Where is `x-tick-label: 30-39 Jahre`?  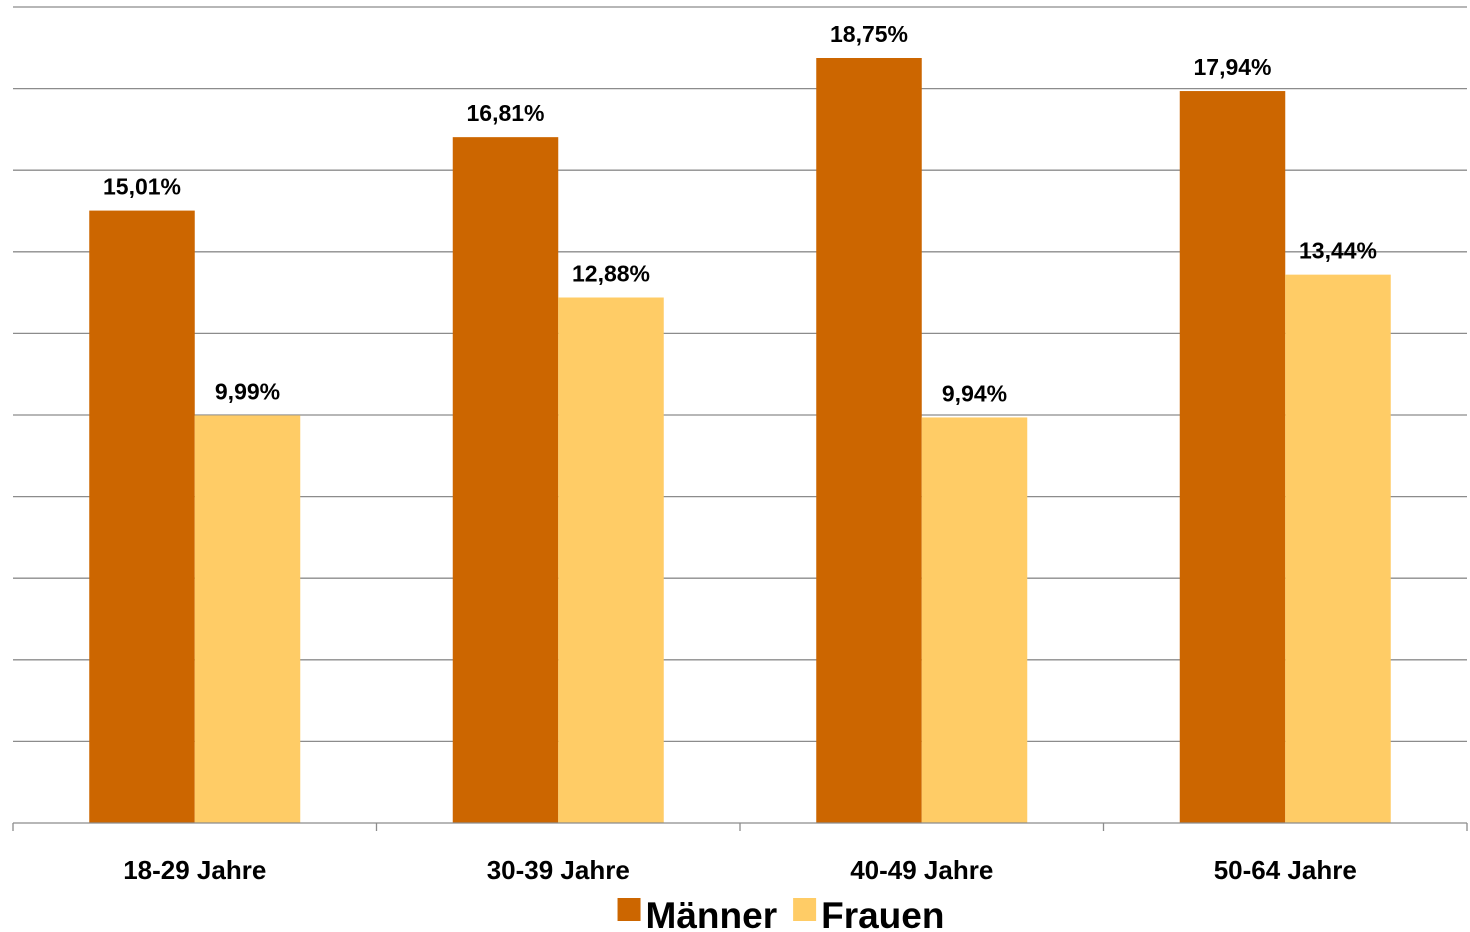
x-tick-label: 30-39 Jahre is located at coordinates (558, 870).